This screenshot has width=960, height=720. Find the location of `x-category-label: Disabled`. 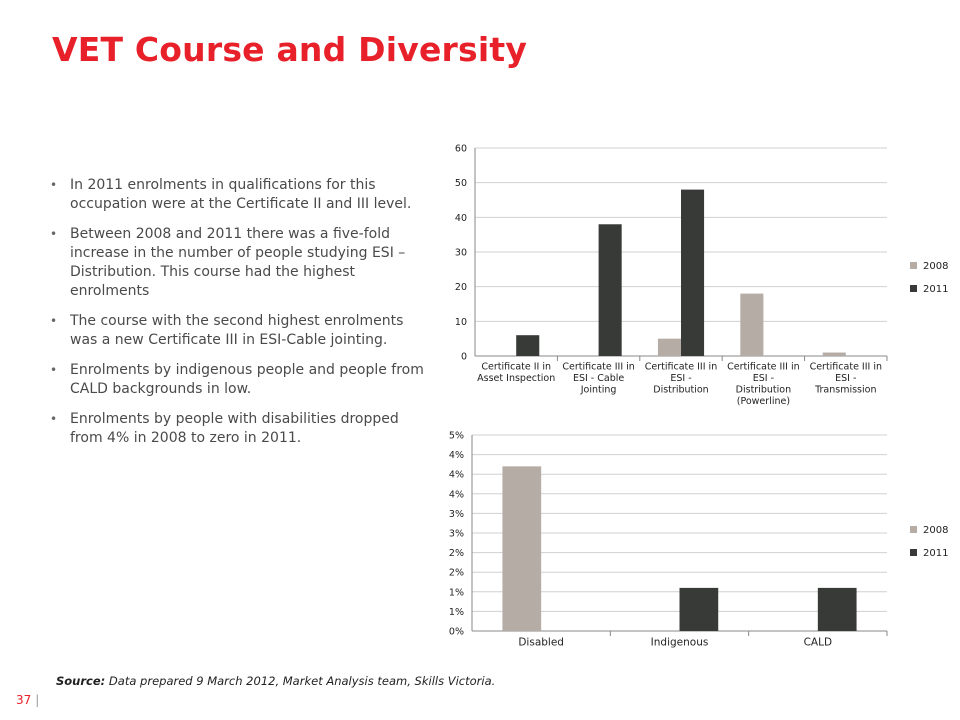

x-category-label: Disabled is located at coordinates (541, 643).